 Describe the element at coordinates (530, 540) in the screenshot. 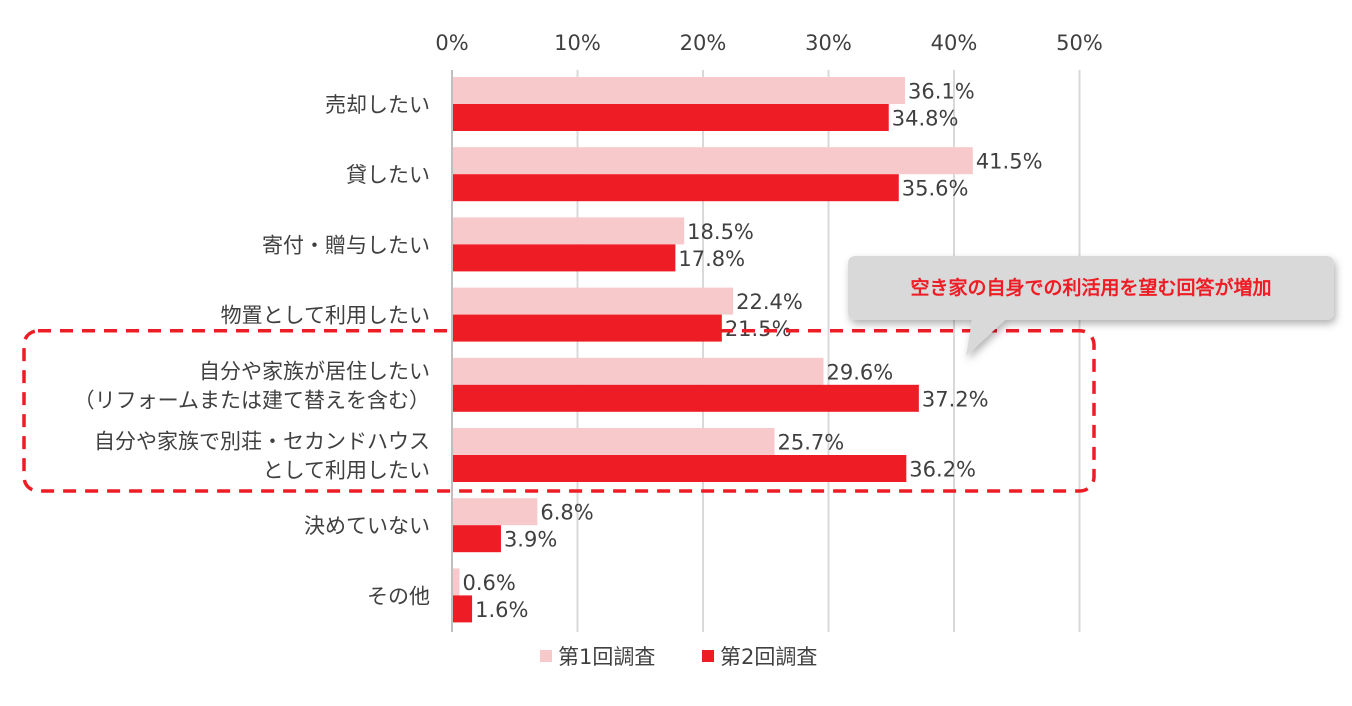

I see `data-label: 3.9%` at that location.